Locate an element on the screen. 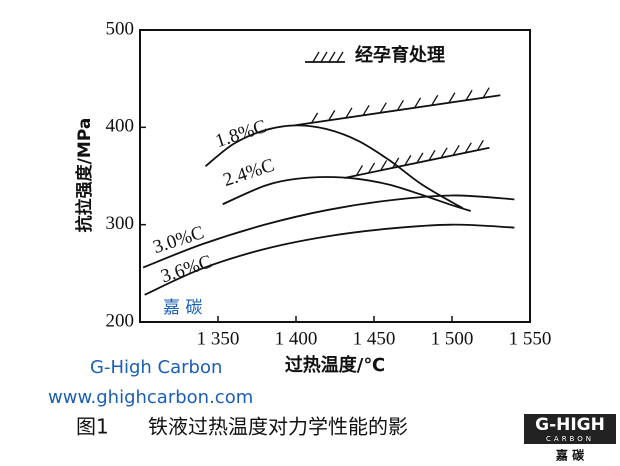  x-tick-label: 1 350 is located at coordinates (218, 338).